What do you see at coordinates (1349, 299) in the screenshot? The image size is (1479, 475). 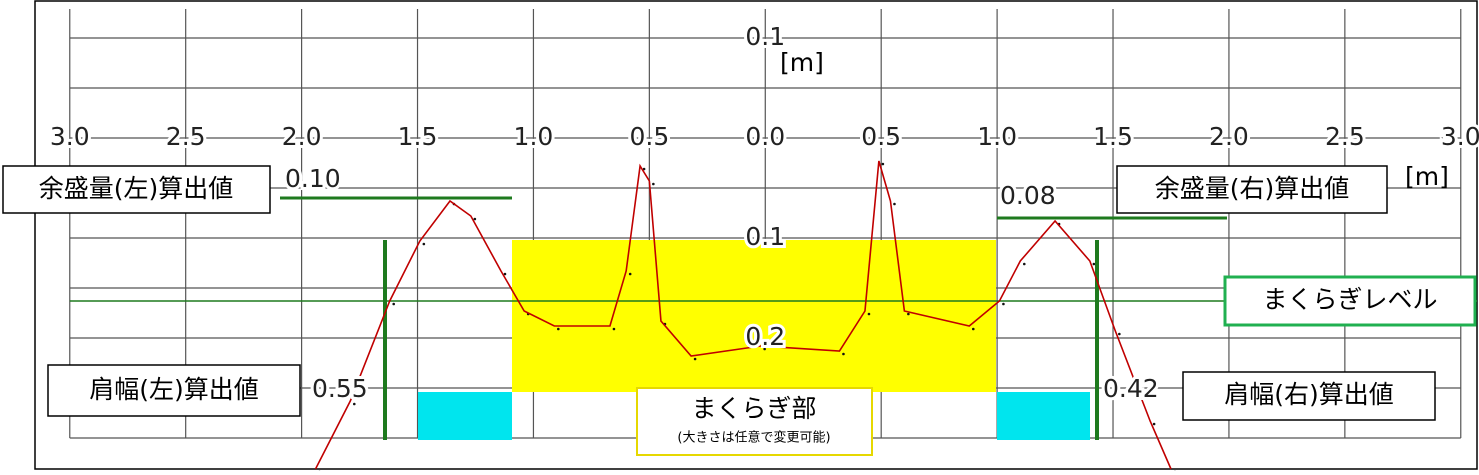 I see `annotation: まくらぎレベル` at bounding box center [1349, 299].